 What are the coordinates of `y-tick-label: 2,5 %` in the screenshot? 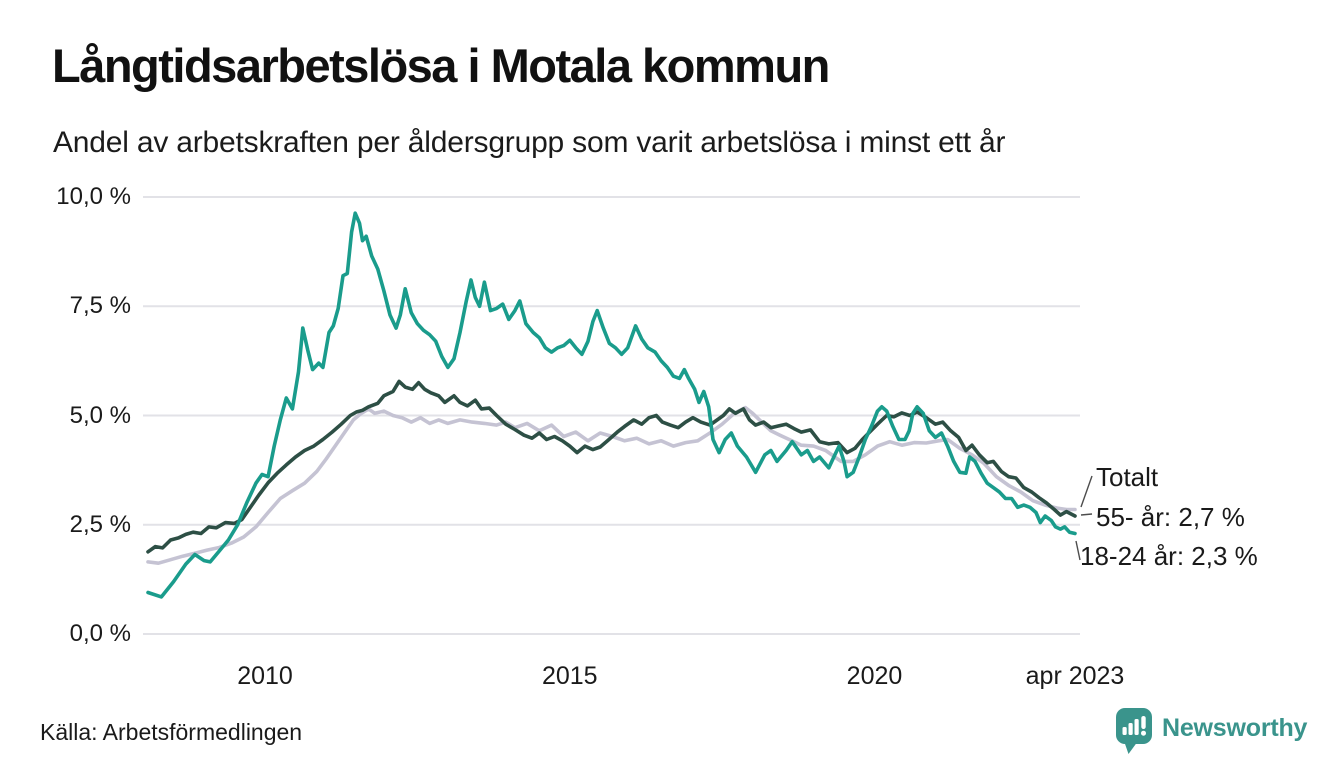 It's located at (100, 524).